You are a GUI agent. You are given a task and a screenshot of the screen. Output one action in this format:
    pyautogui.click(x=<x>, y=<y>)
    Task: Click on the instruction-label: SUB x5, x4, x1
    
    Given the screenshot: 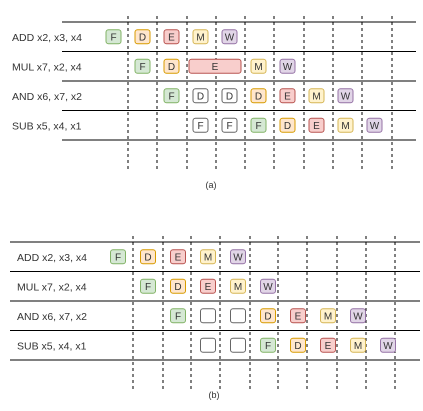 What is the action you would take?
    pyautogui.click(x=52, y=346)
    